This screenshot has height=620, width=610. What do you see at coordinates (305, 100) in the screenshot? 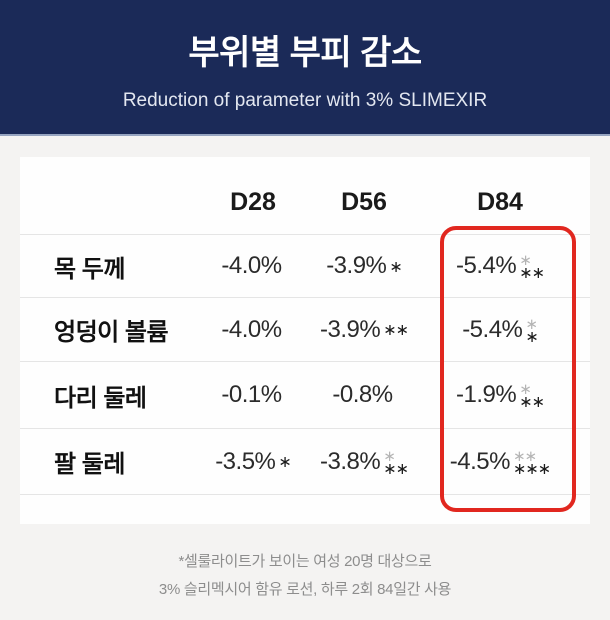
I see `page-subtitle: Reduction of parameter with 3% SLIMEXIR` at bounding box center [305, 100].